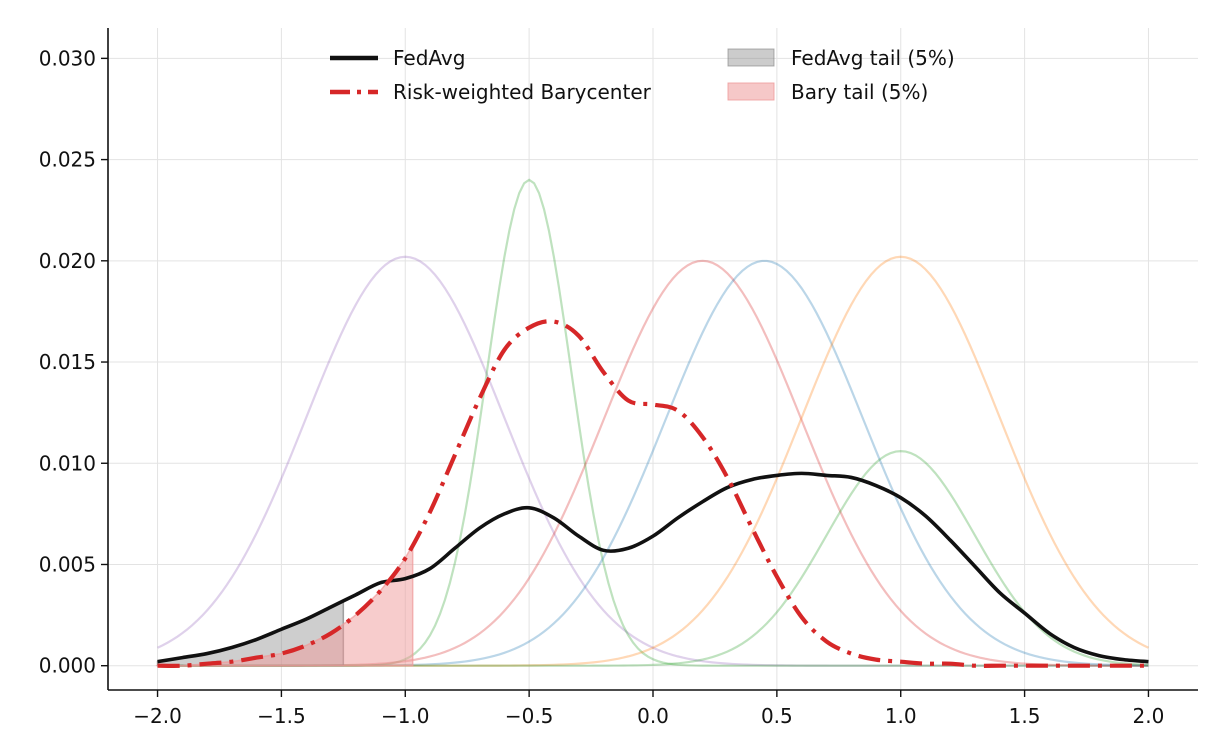 The image size is (1224, 756). I want to click on y-tick-label: 0.010, so click(67, 463).